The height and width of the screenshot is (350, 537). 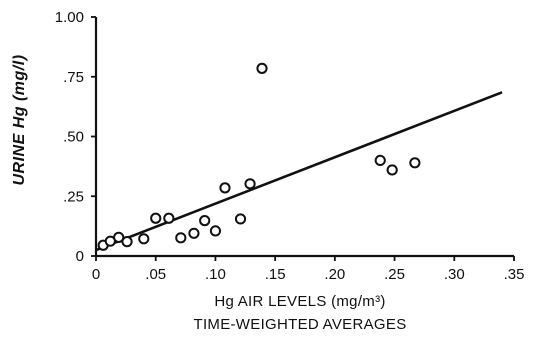 I want to click on y-tick-label: .25, so click(x=73, y=196).